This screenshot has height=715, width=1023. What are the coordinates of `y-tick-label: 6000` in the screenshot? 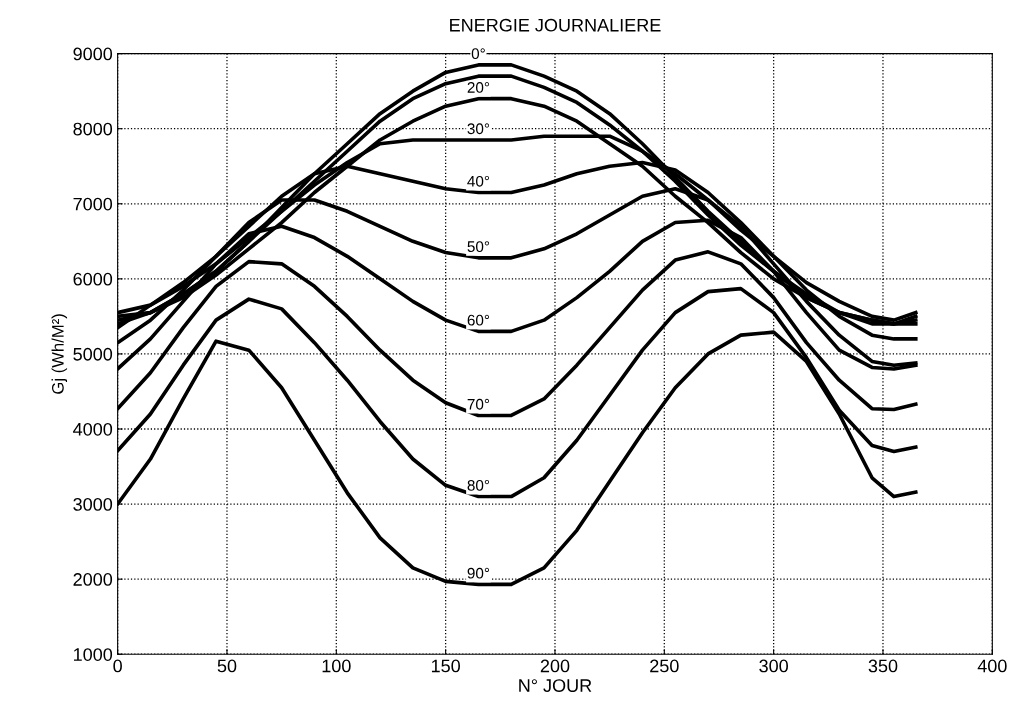 It's located at (93, 279).